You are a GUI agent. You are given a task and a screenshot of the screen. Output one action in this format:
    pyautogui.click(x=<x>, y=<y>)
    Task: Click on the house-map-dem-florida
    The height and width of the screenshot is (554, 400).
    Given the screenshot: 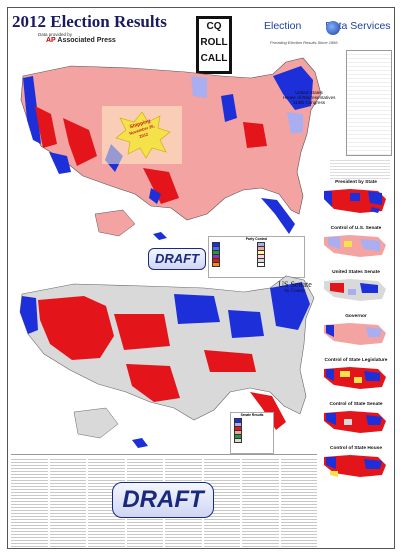 What is the action you would take?
    pyautogui.click(x=278, y=216)
    